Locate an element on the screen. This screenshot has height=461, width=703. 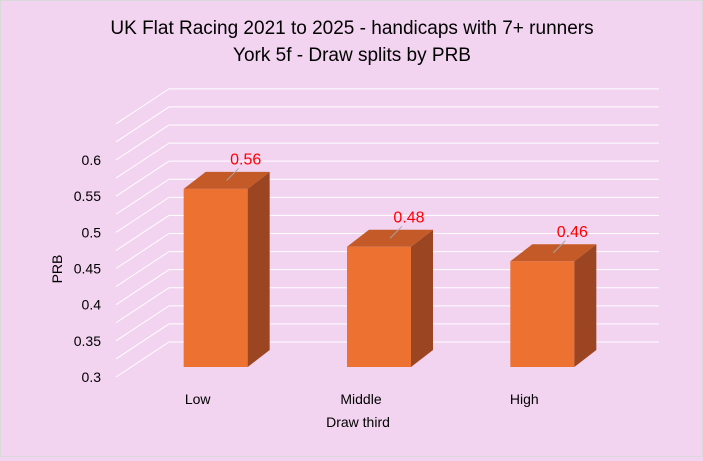
y-axis-title: PRB is located at coordinates (57, 269).